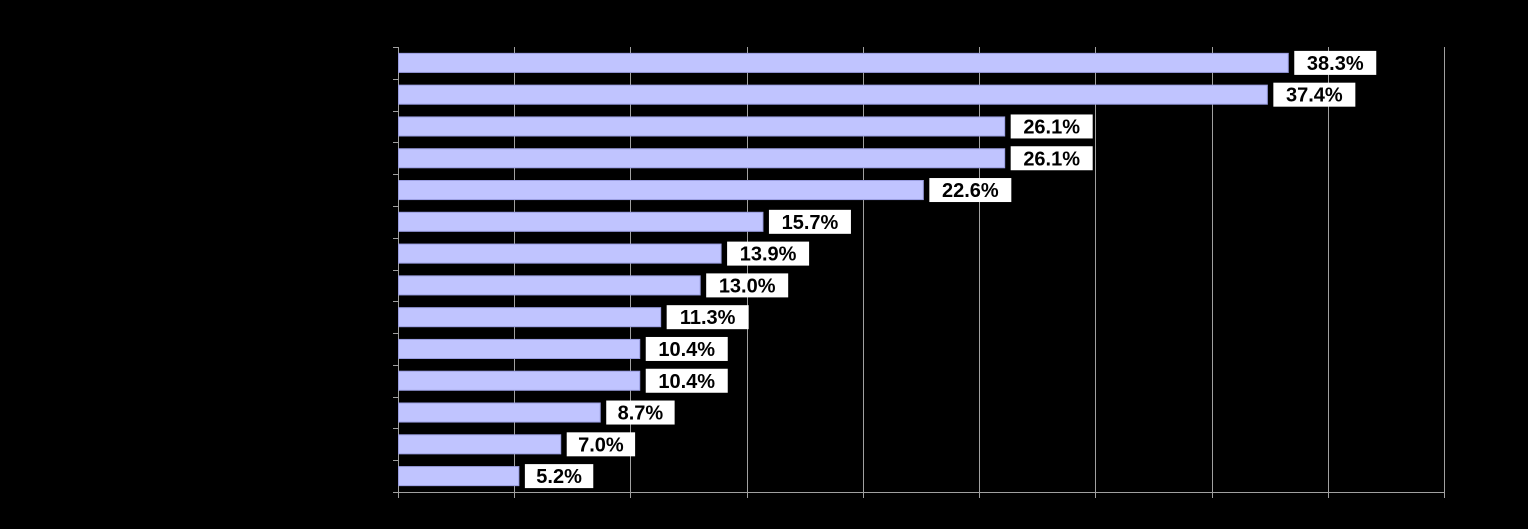  I want to click on data-label: 13.9%, so click(768, 255).